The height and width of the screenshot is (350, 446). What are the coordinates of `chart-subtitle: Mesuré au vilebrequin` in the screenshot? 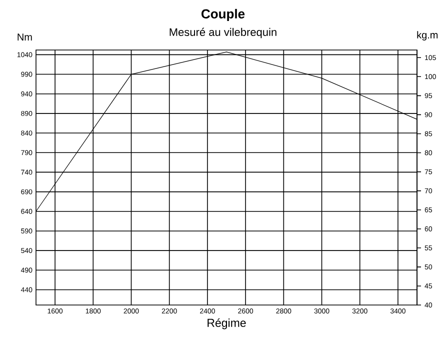 It's located at (223, 33).